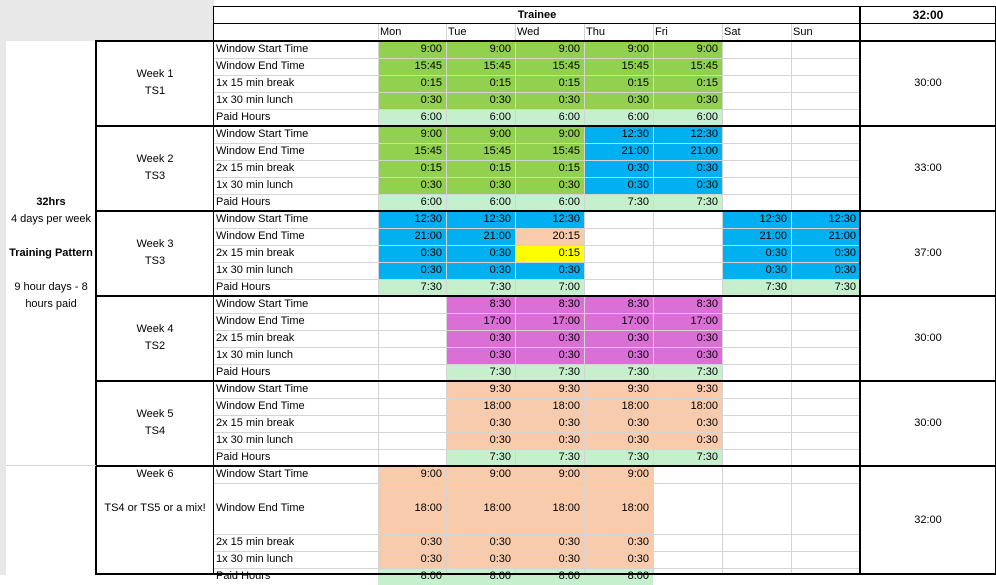 This screenshot has width=996, height=585. I want to click on week-name: Week 3, so click(155, 244).